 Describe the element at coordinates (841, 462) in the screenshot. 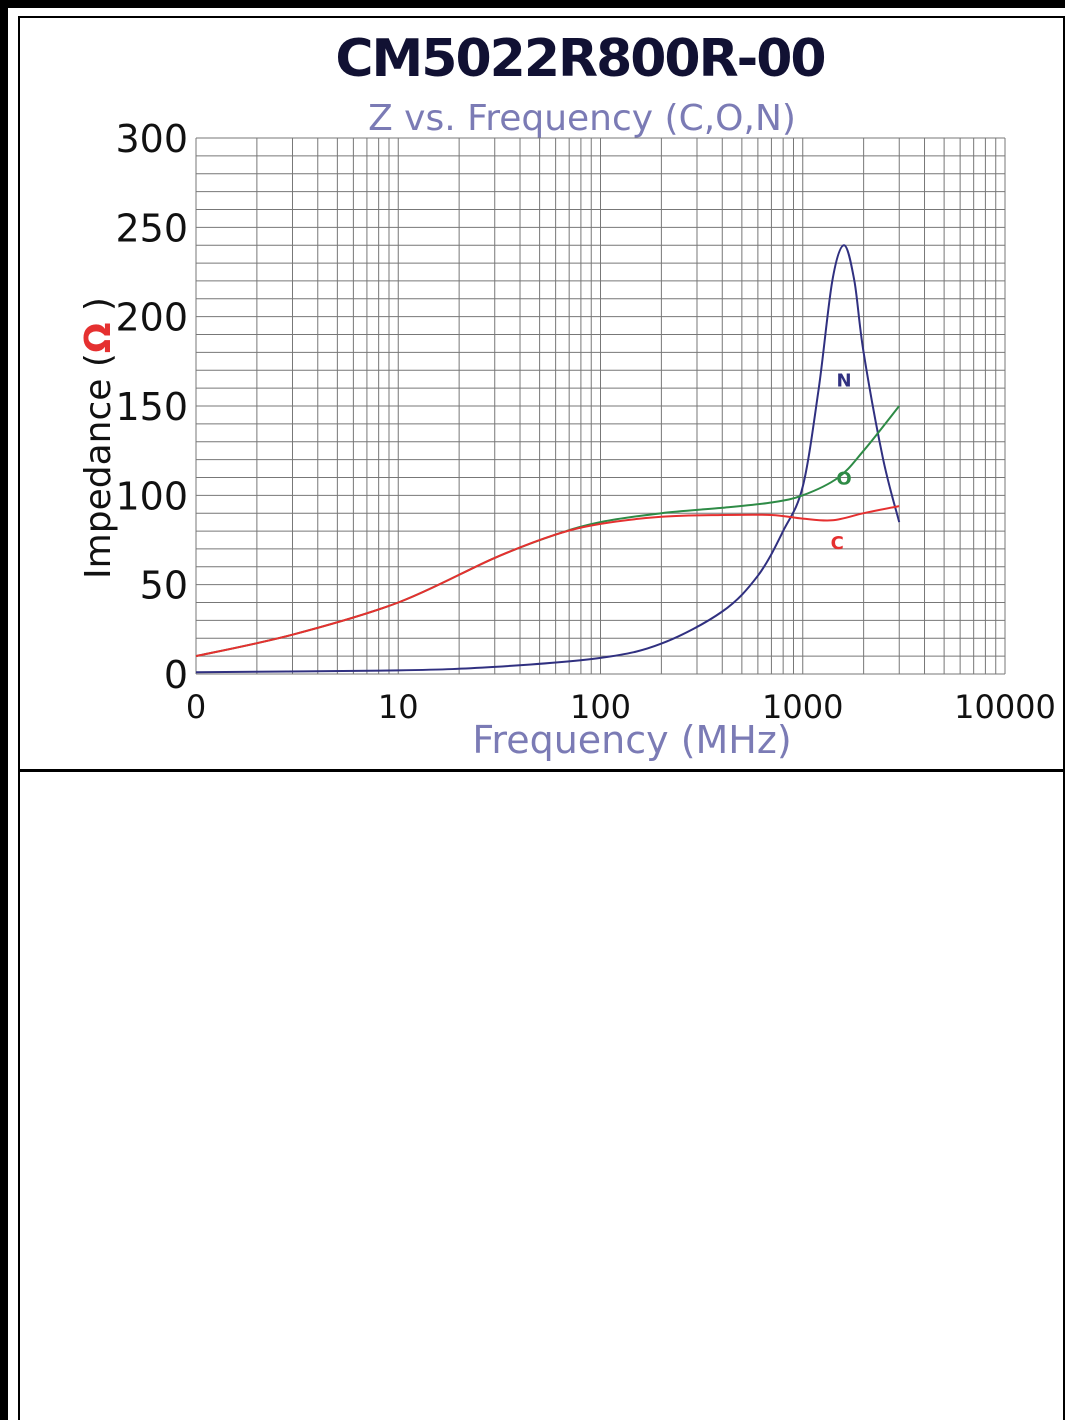

I see `series-labels: N O C` at that location.